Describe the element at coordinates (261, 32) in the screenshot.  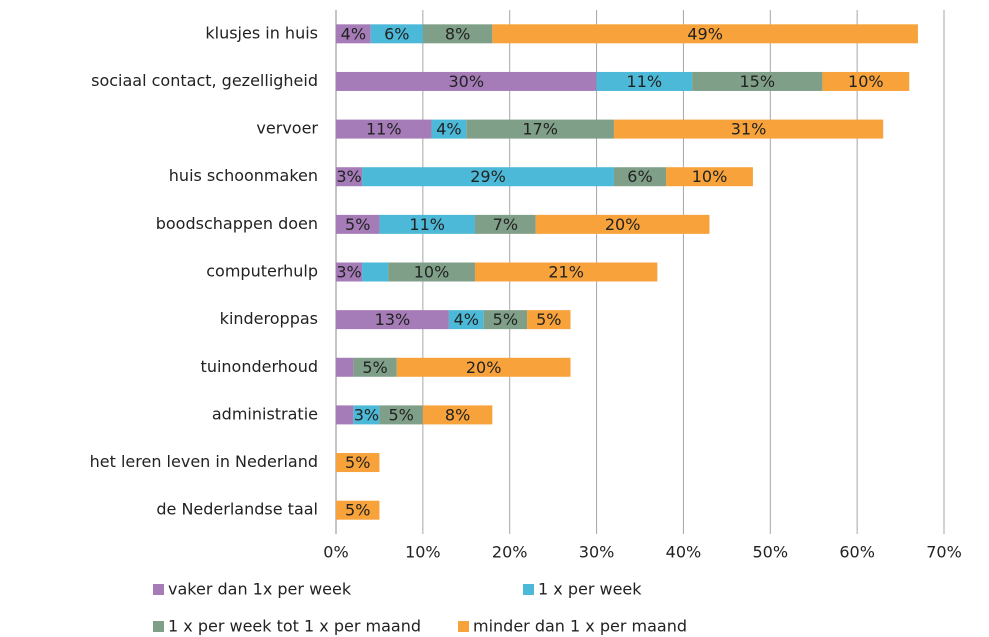
I see `y-tick-label: klusjes in huis` at that location.